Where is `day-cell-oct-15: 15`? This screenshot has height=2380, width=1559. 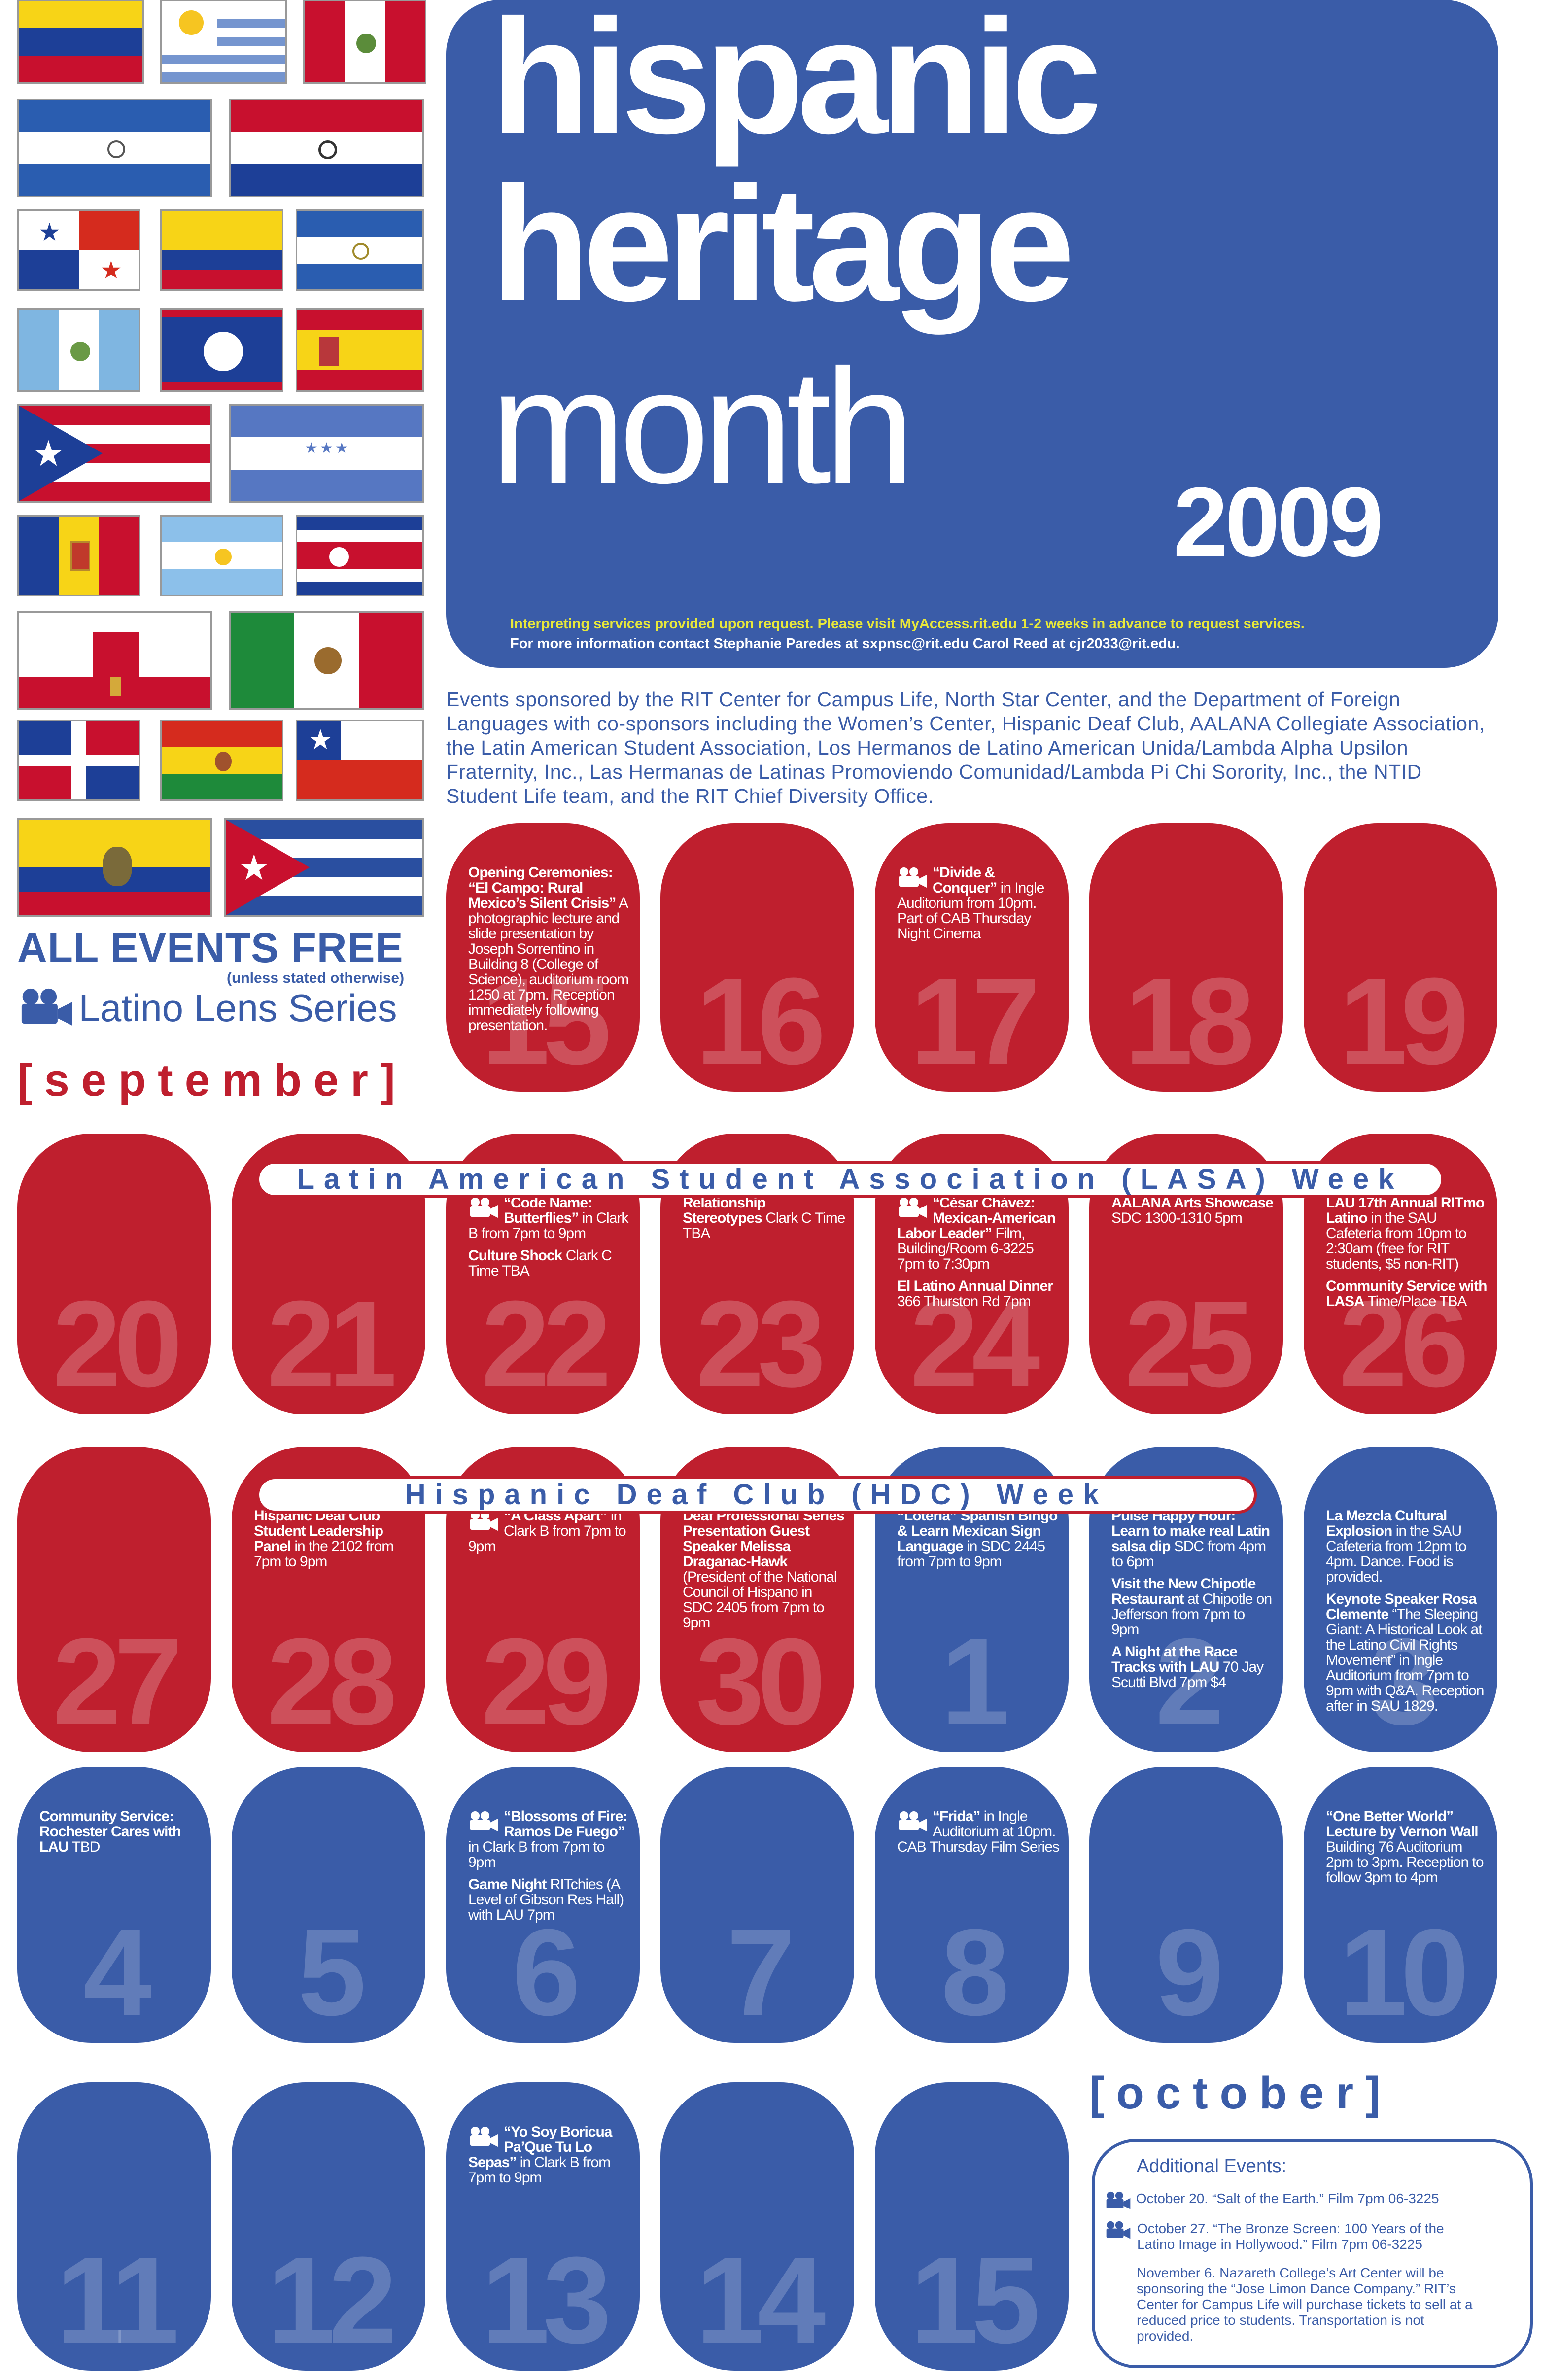
day-cell-oct-15: 15 is located at coordinates (972, 2226).